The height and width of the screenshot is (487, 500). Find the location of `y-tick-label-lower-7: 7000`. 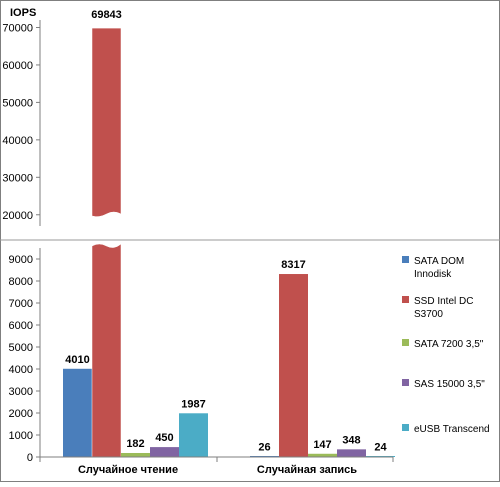

y-tick-label-lower-7: 7000 is located at coordinates (21, 304).